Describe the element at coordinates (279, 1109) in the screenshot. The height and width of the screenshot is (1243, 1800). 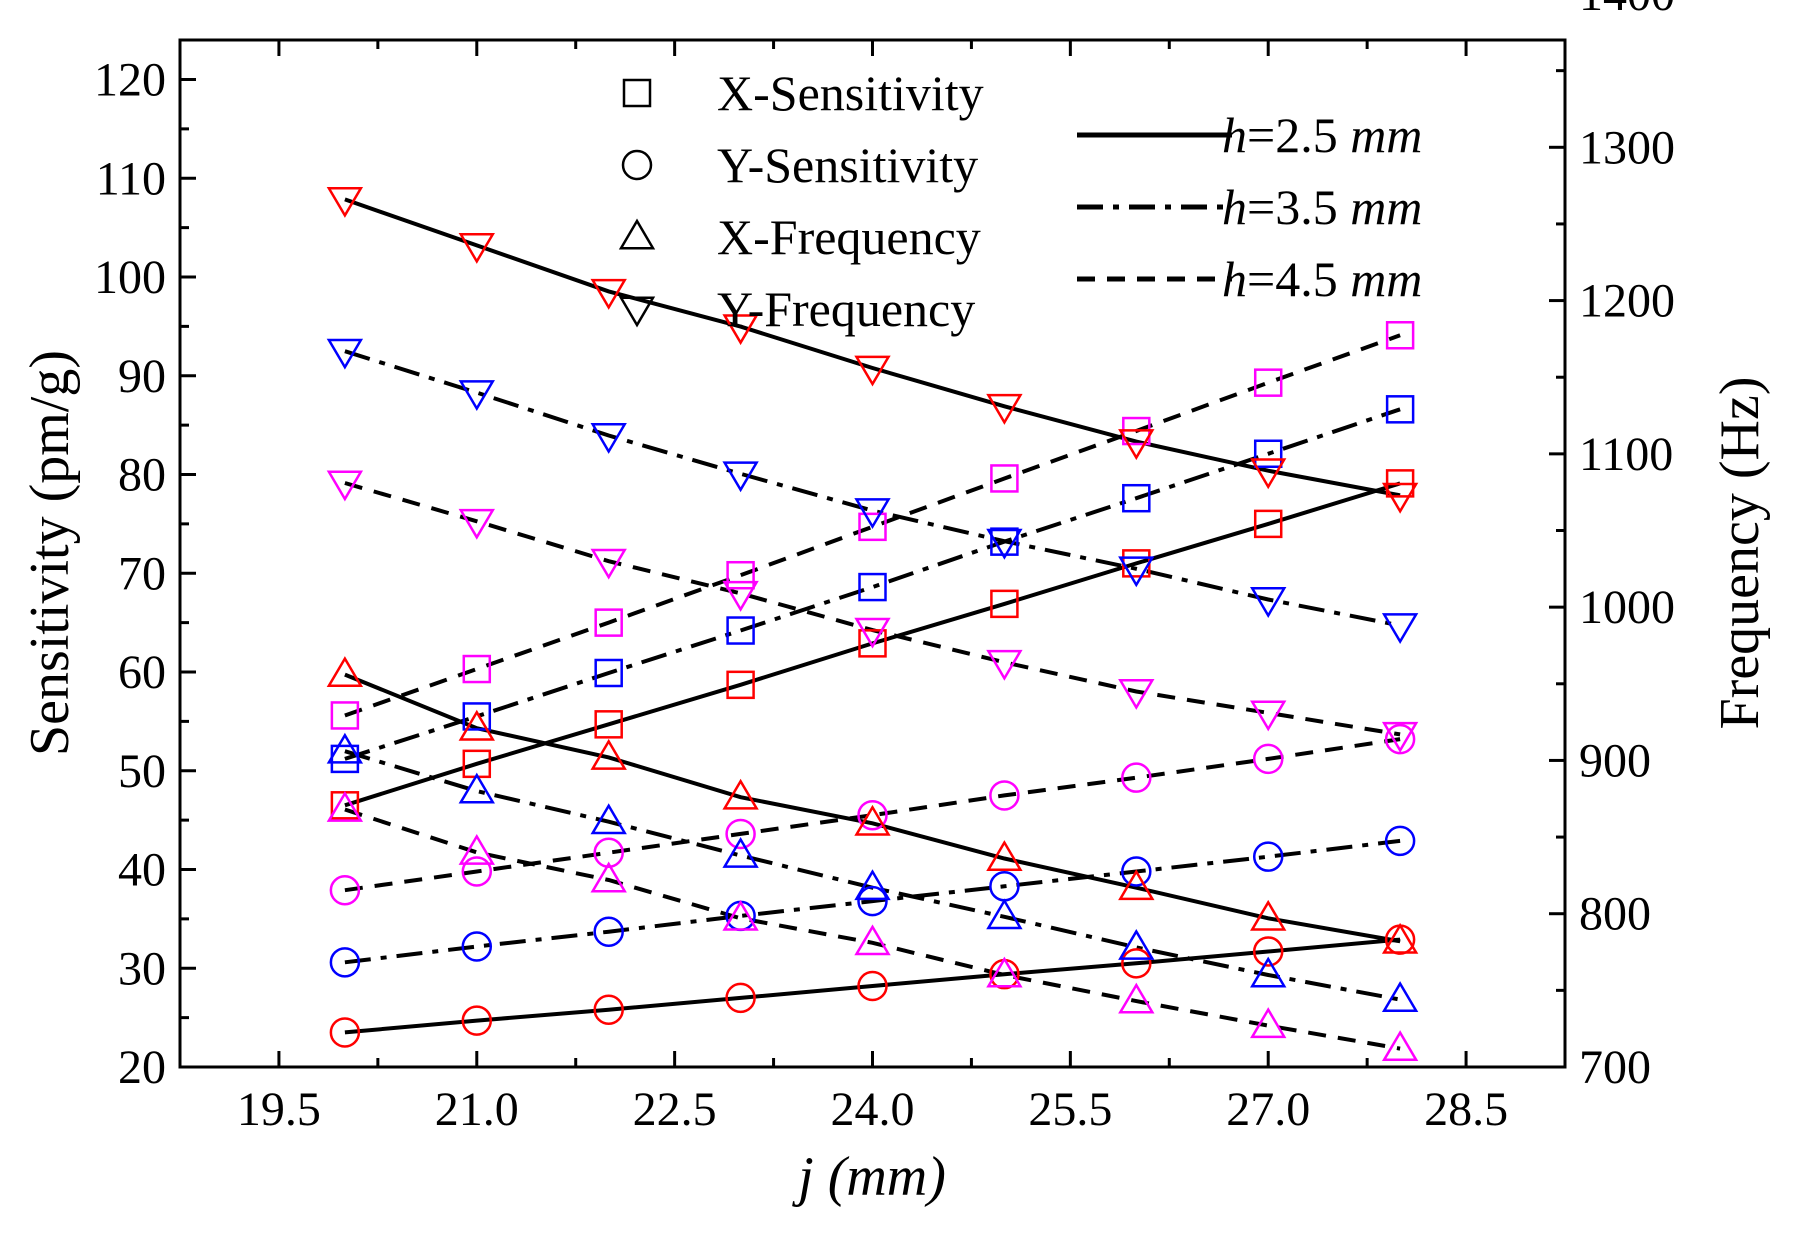
I see `x-tick-label: 19.5` at that location.